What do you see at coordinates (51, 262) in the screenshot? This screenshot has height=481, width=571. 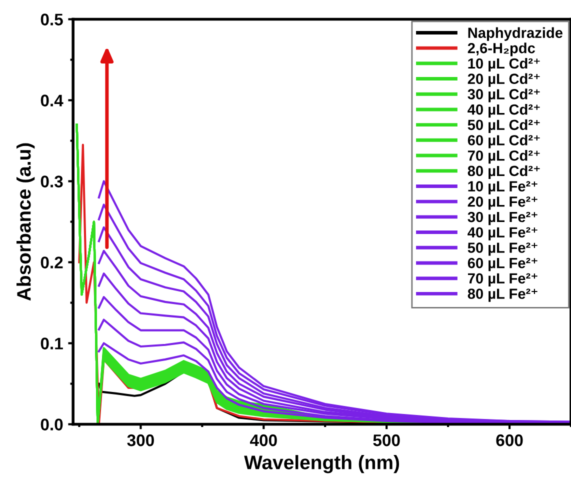 I see `y-tick-label: 0.2` at bounding box center [51, 262].